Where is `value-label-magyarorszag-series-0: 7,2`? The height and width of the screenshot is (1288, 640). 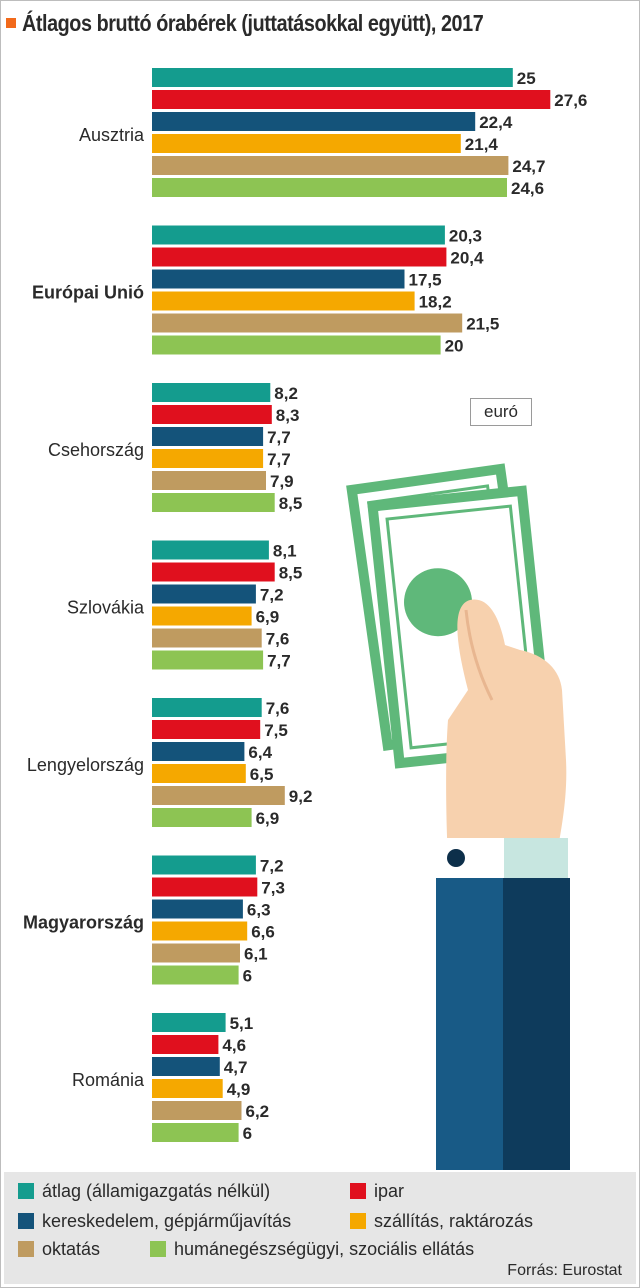 value-label-magyarorszag-series-0: 7,2 is located at coordinates (272, 866).